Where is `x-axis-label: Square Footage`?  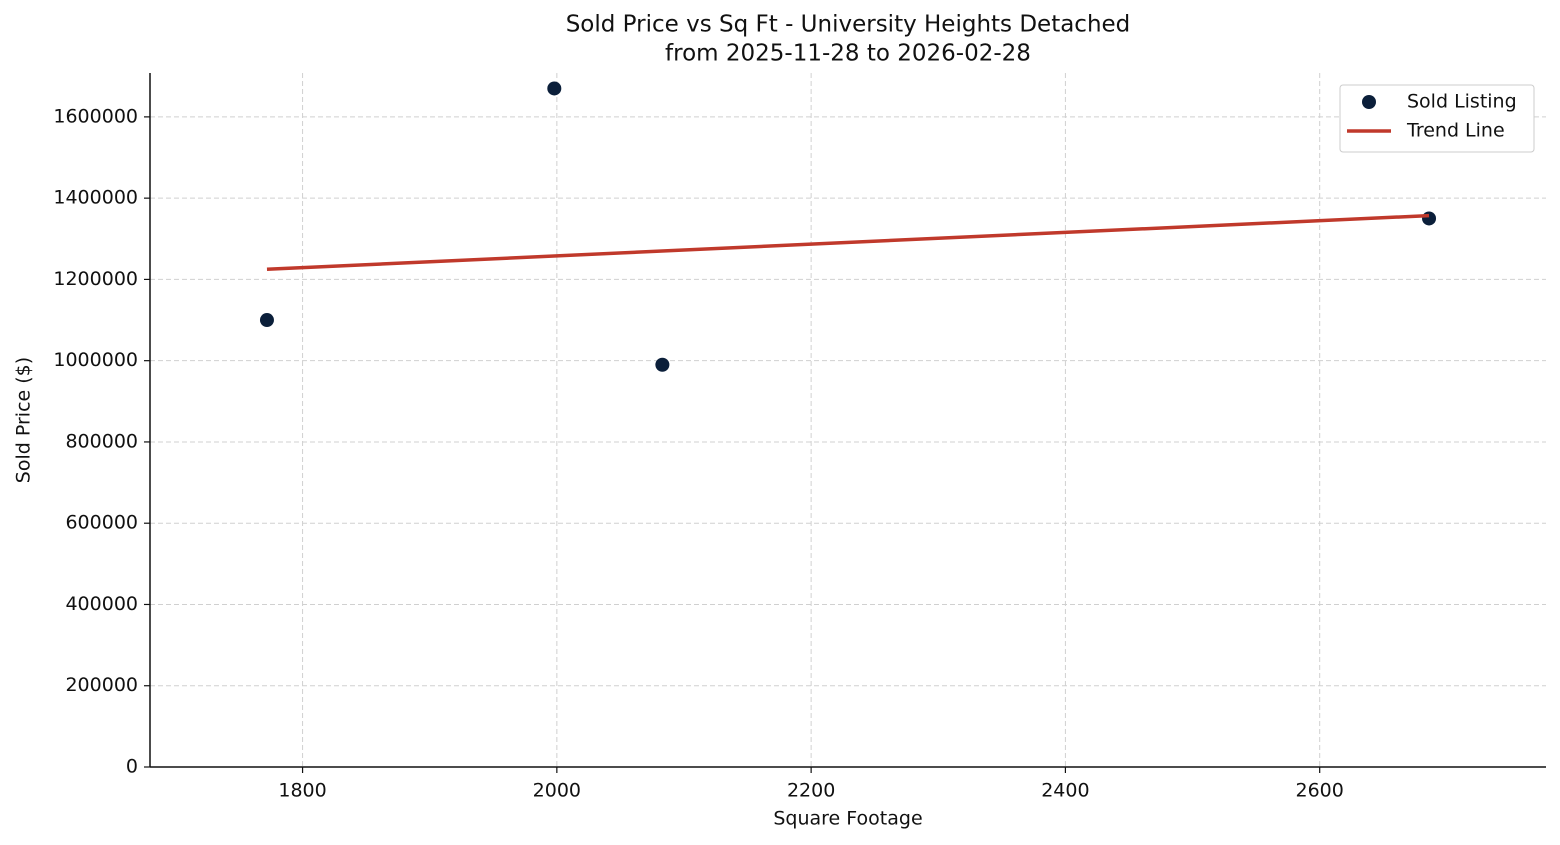
x-axis-label: Square Footage is located at coordinates (847, 819).